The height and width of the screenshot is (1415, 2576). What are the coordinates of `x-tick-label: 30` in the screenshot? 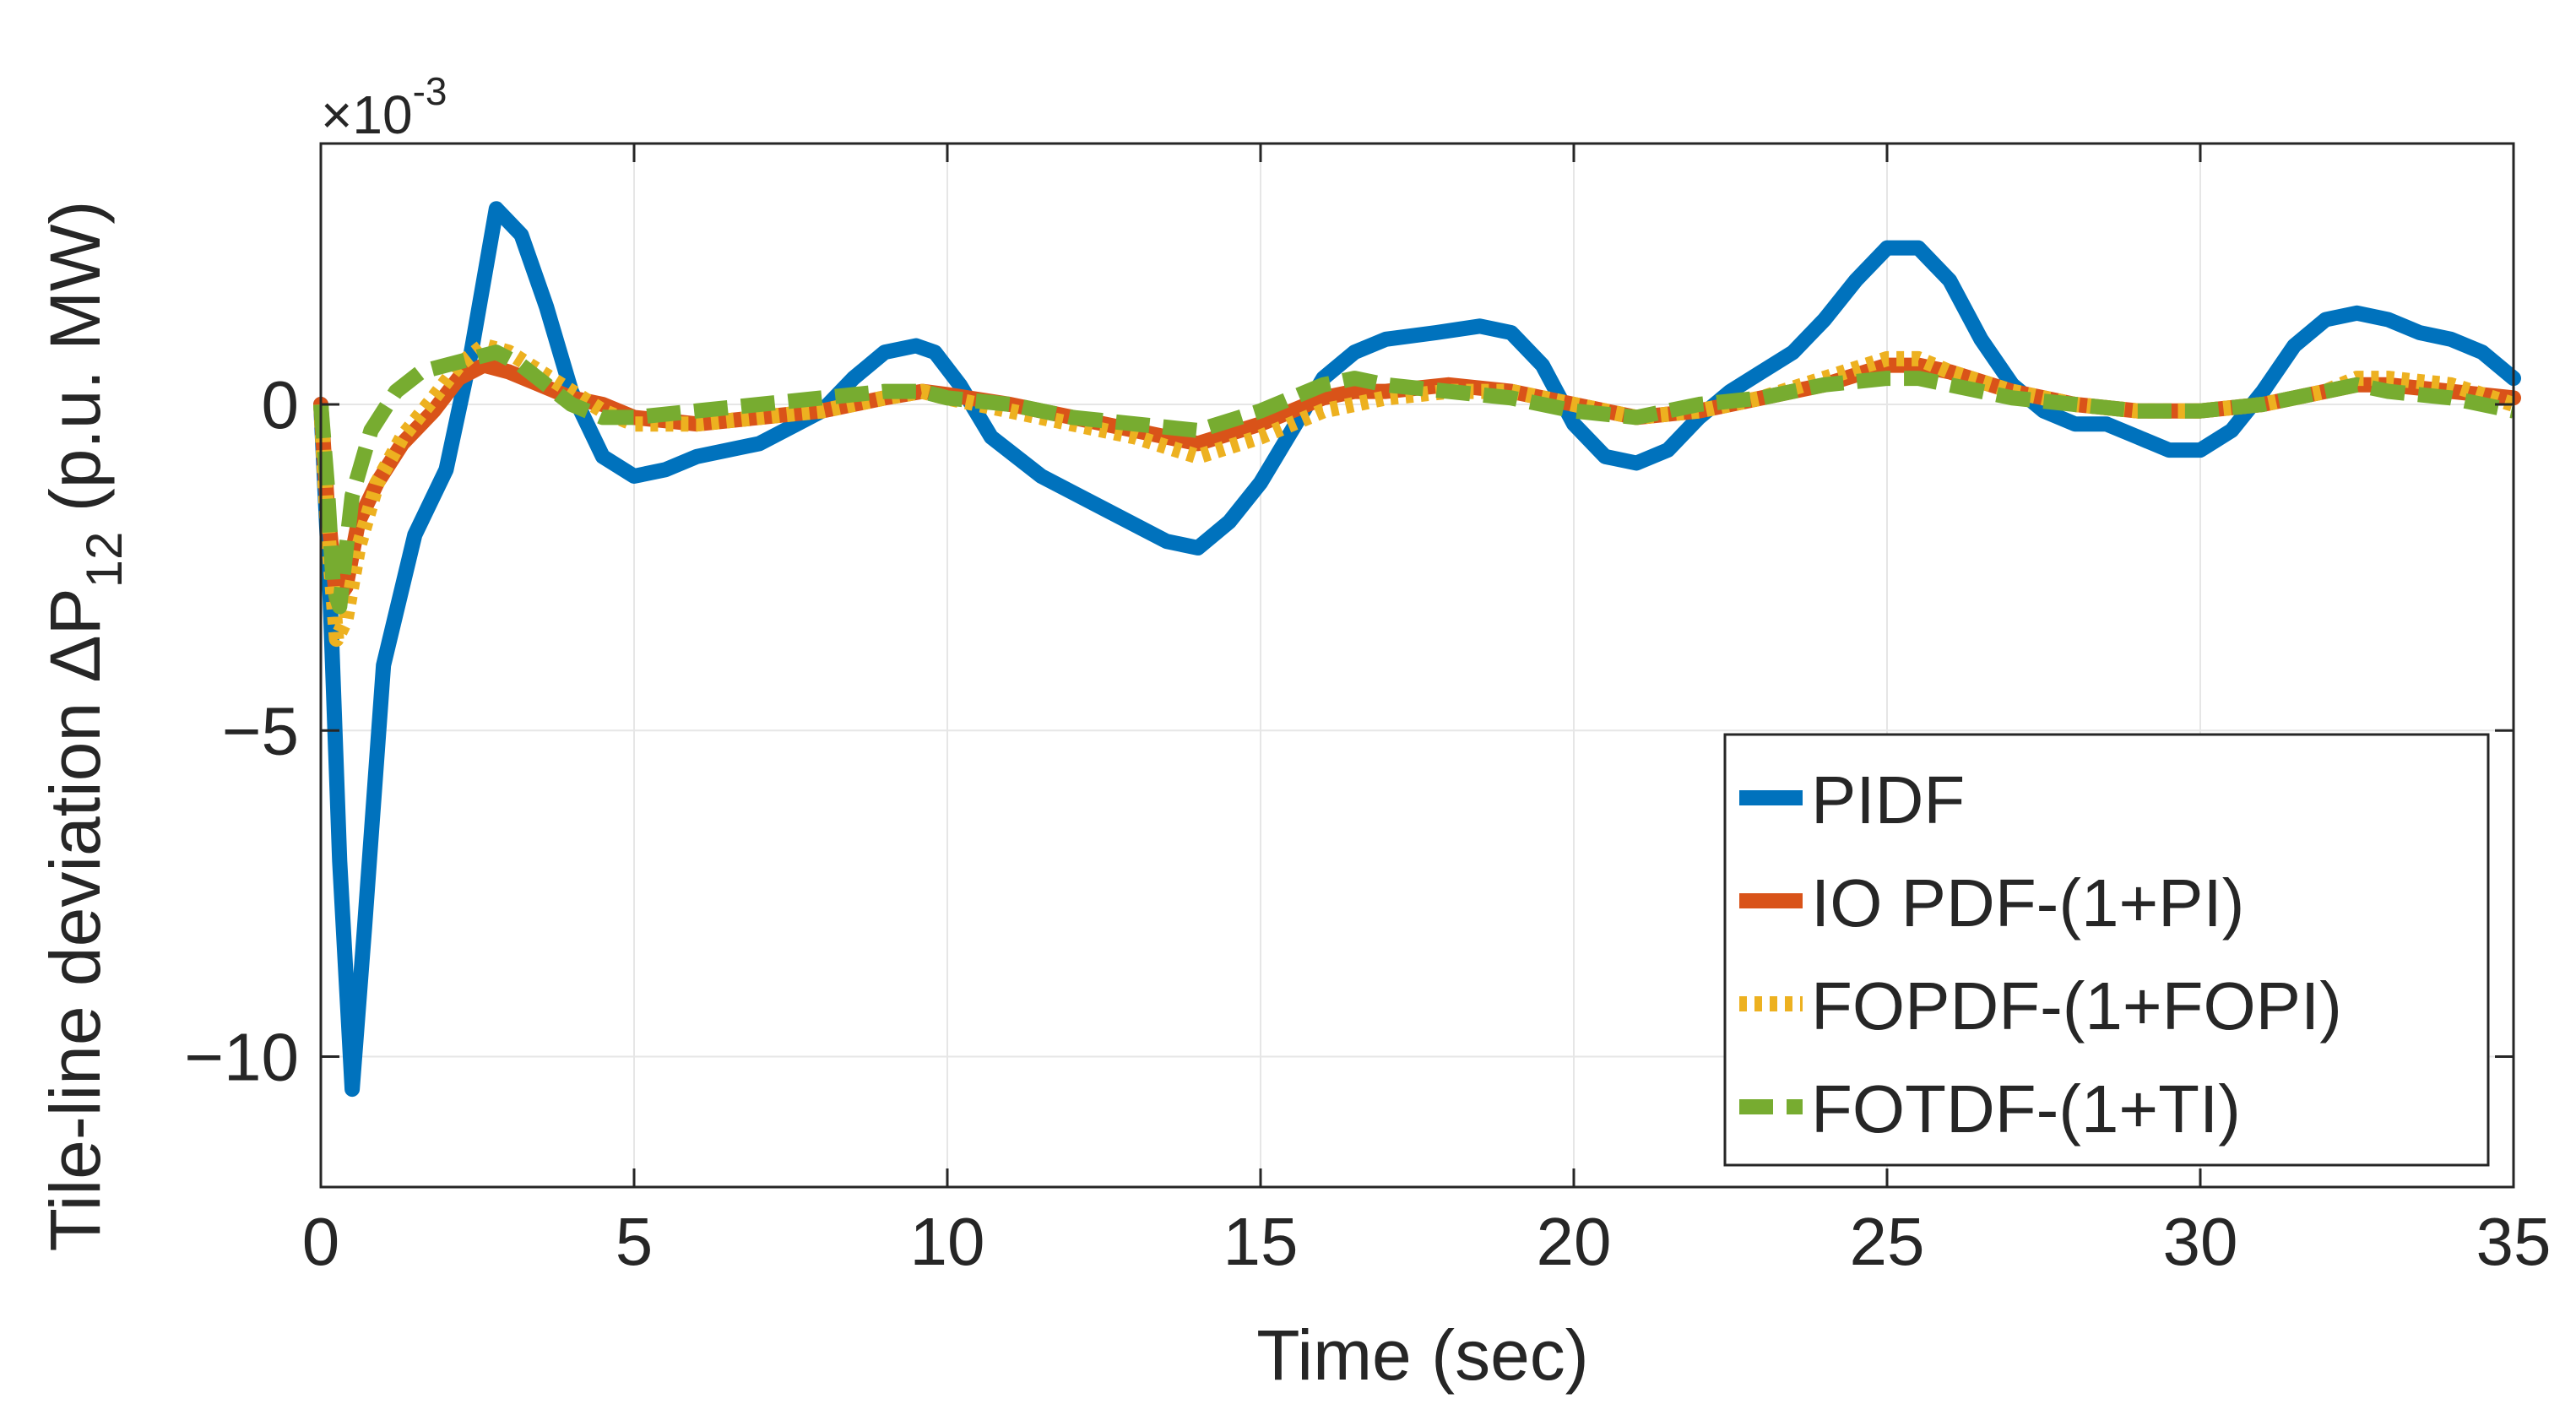 It's located at (2201, 1241).